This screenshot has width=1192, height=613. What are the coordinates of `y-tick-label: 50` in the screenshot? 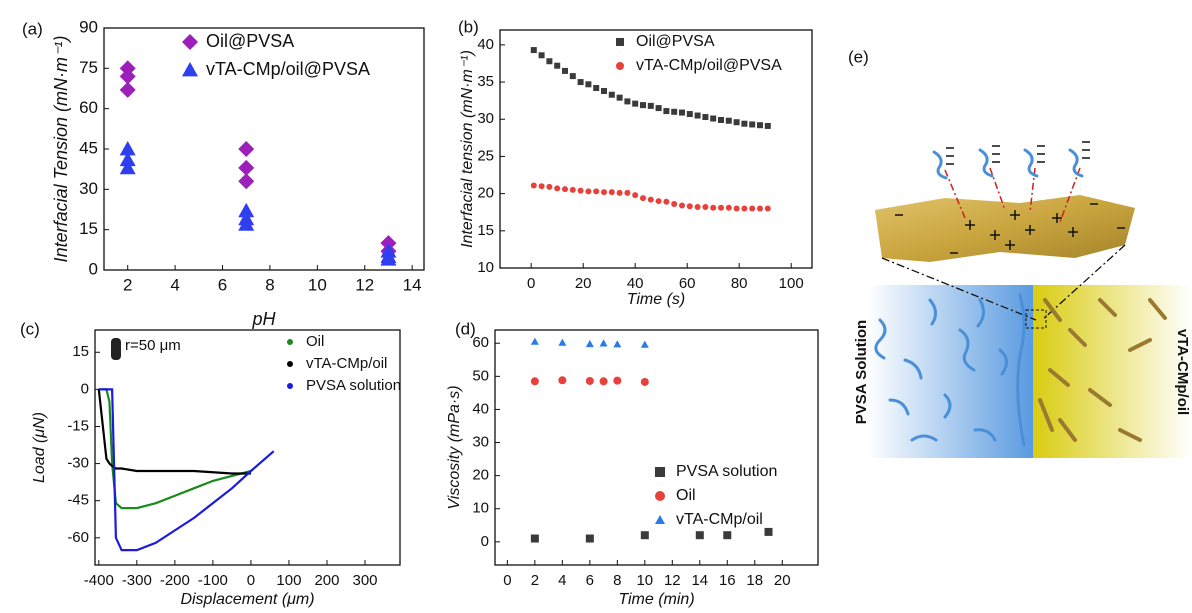 It's located at (480, 375).